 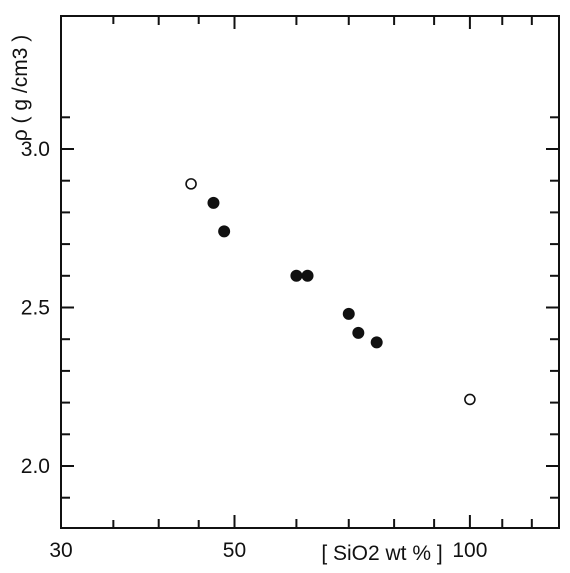 What do you see at coordinates (234, 550) in the screenshot?
I see `x-tick-label: 50` at bounding box center [234, 550].